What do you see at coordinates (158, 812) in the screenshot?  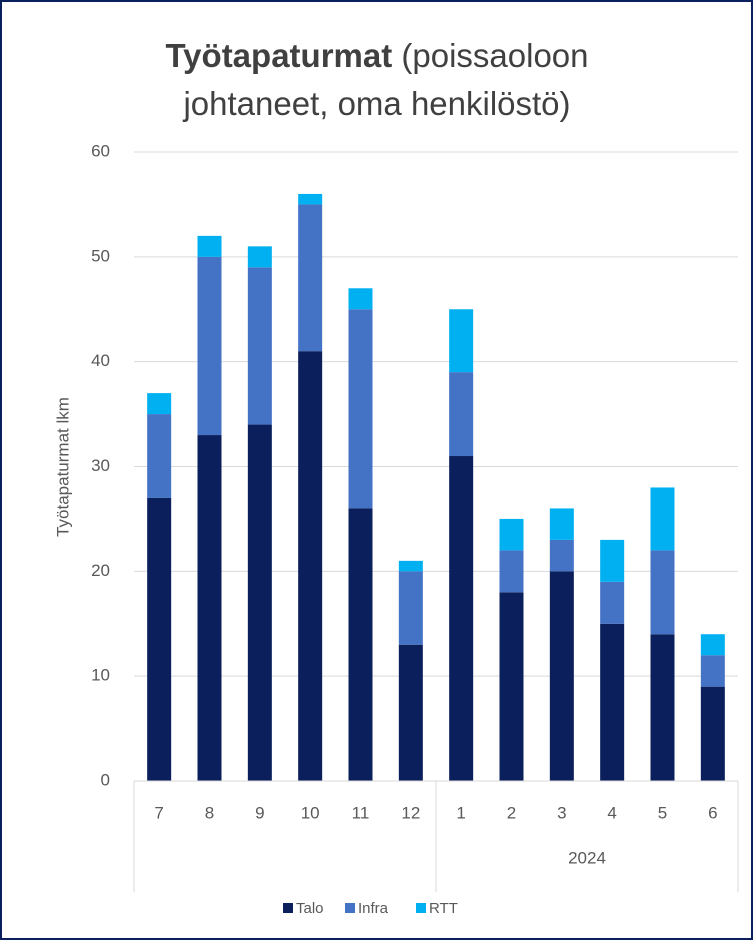 I see `x-tick-label: 7` at bounding box center [158, 812].